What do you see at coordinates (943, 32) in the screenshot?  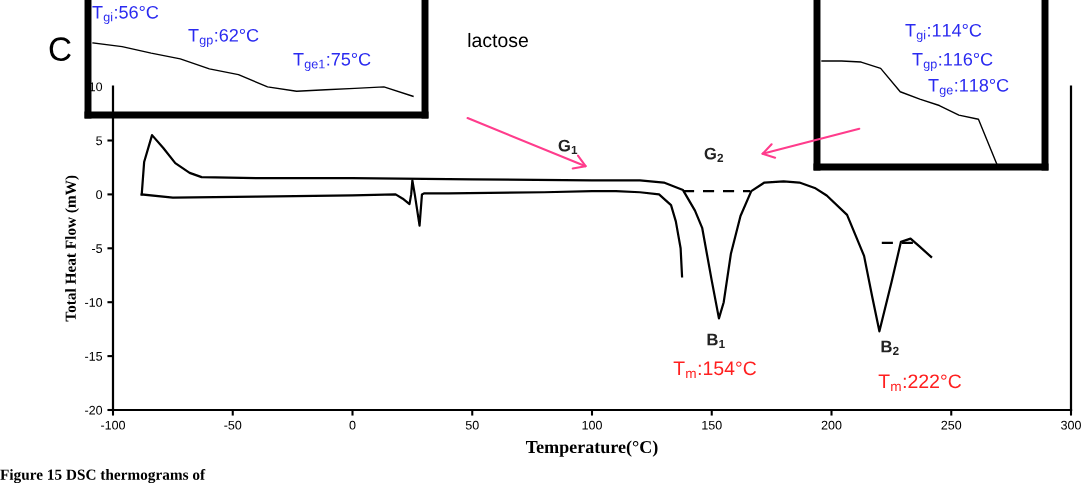 I see `text: T$_{gi}$:114°C` at bounding box center [943, 32].